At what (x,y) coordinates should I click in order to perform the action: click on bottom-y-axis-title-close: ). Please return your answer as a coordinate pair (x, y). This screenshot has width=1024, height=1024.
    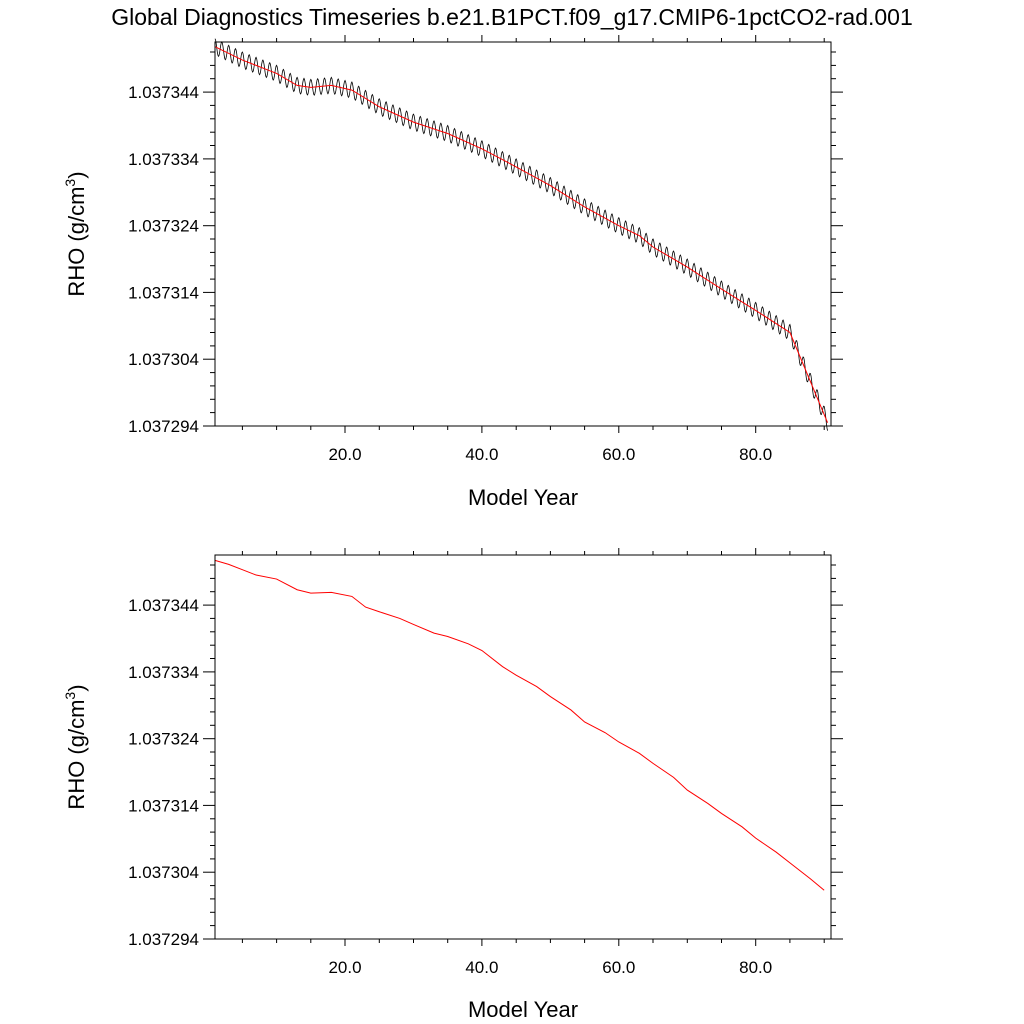
    Looking at the image, I should click on (76, 687).